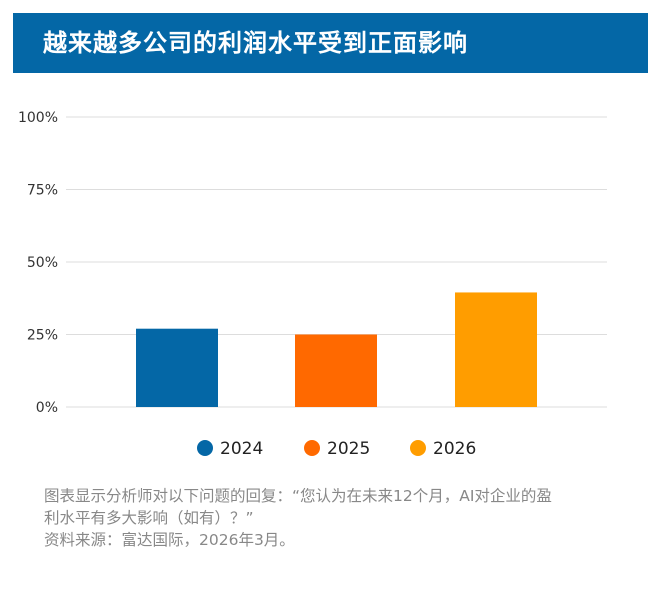 This screenshot has width=660, height=594. Describe the element at coordinates (298, 496) in the screenshot. I see `footnote-line-1: 图表显示分析师对以下问题的回复：“您认为在未来12个月，AI对企业的盈` at that location.